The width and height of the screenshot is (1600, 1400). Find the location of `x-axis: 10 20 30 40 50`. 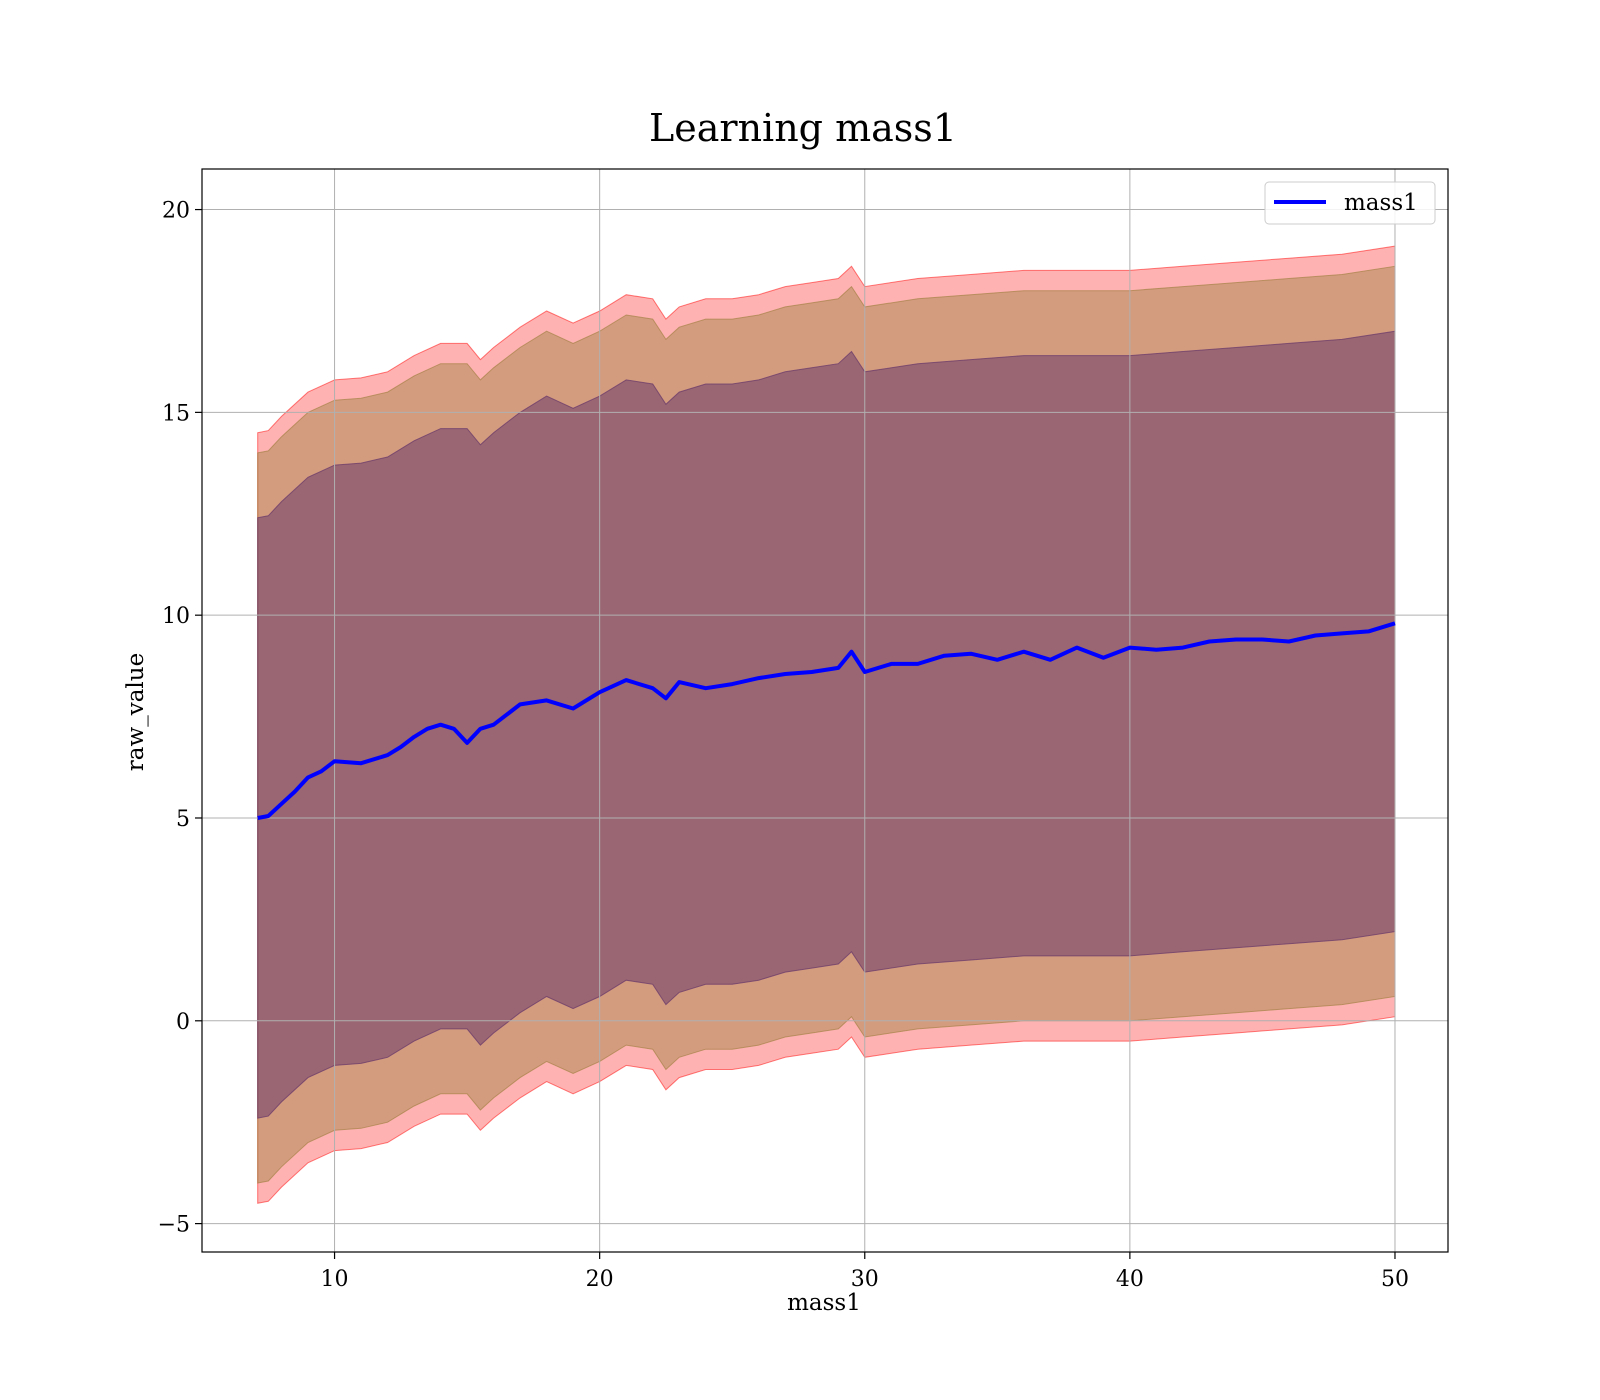

x-axis: 10 20 30 40 50 is located at coordinates (865, 1272).